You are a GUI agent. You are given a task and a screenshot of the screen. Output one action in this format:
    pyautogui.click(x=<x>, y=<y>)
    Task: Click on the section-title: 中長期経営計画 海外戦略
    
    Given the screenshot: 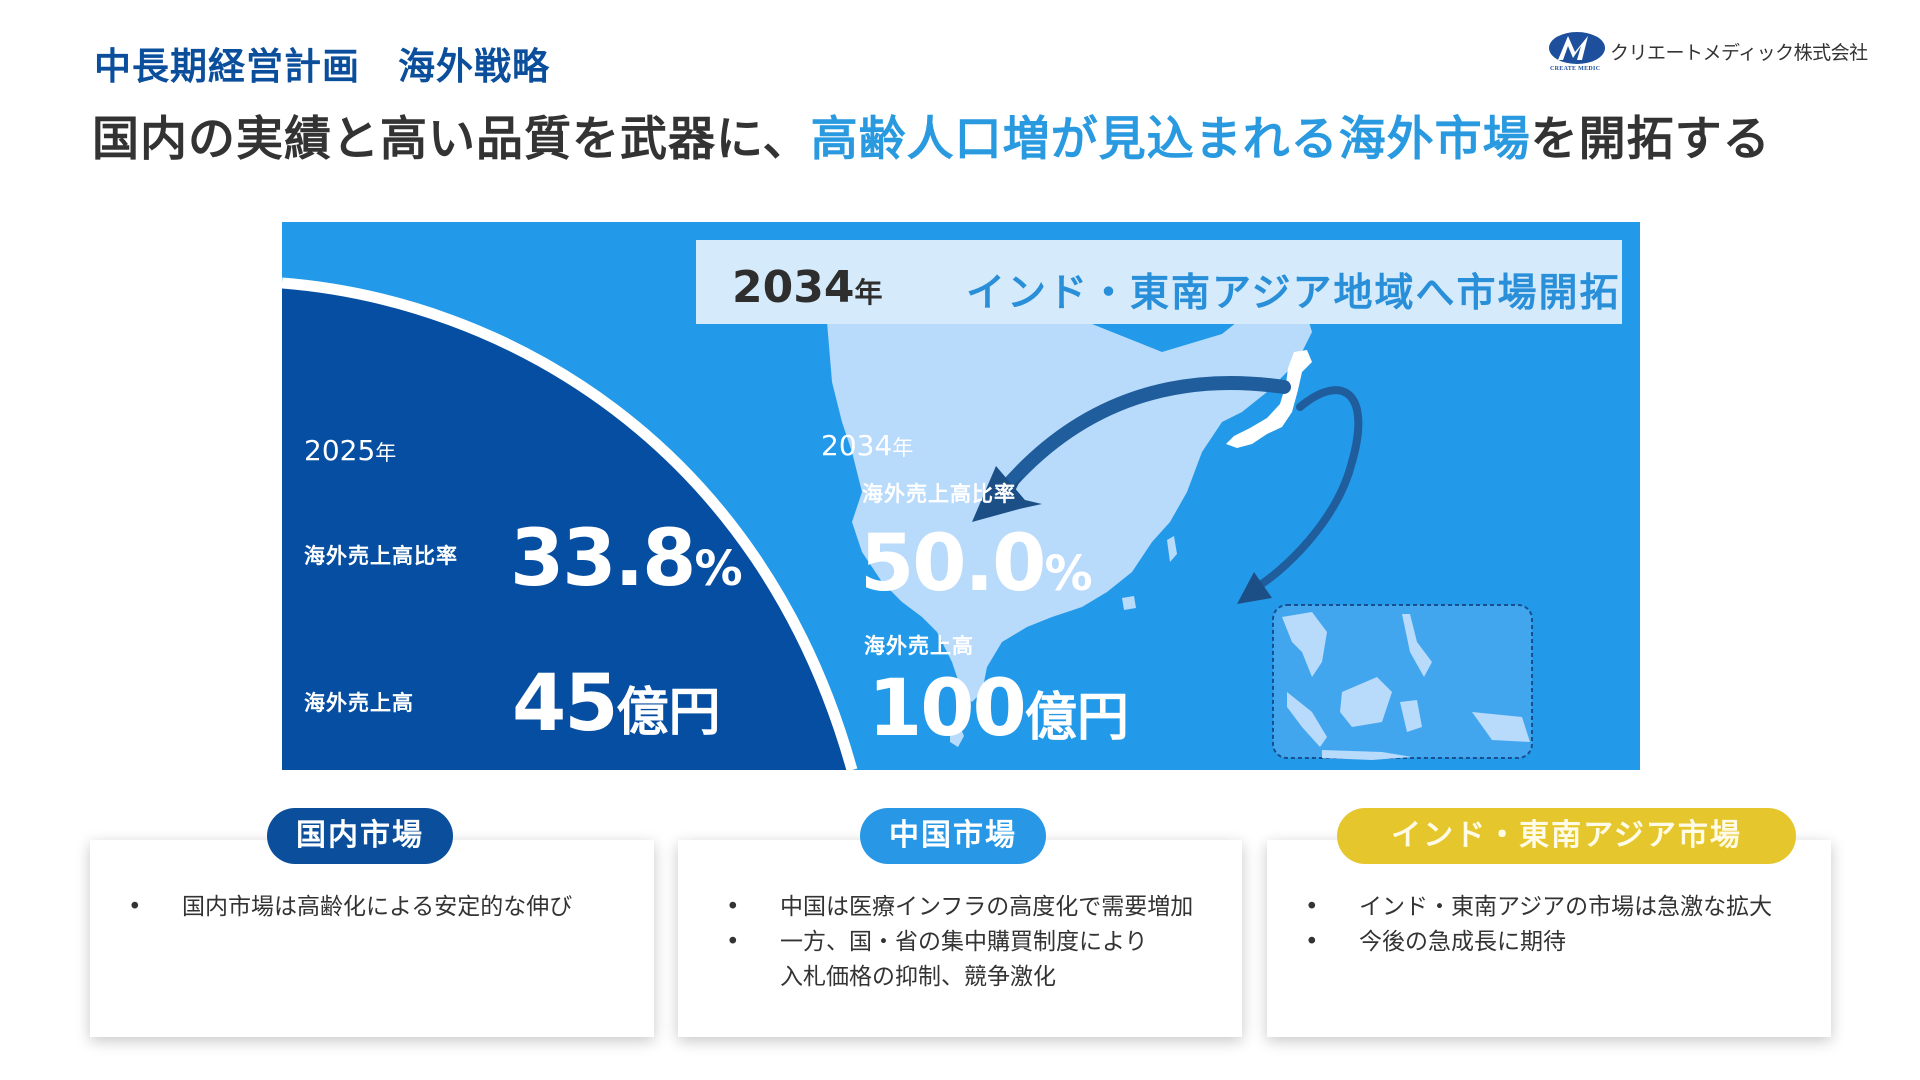 What is the action you would take?
    pyautogui.click(x=322, y=66)
    